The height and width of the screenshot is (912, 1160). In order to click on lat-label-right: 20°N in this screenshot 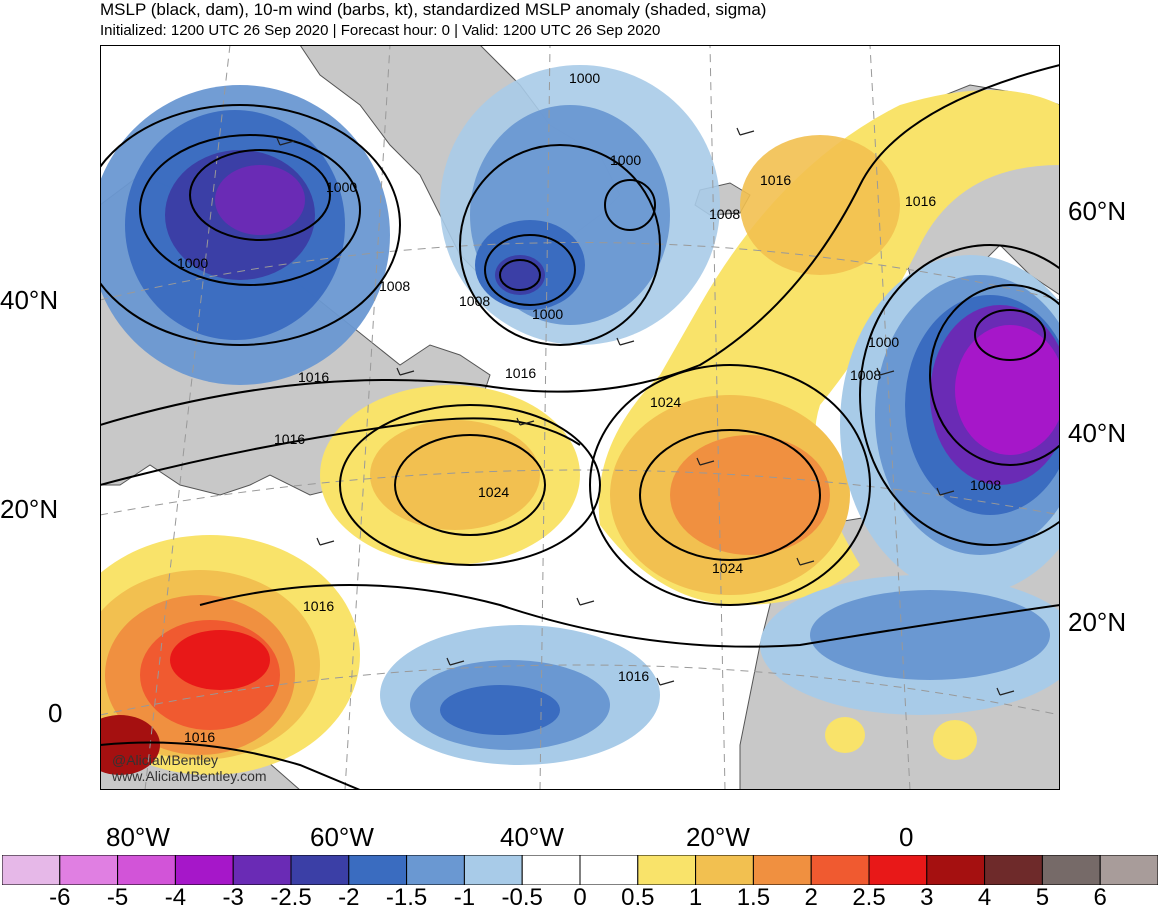, I will do `click(1097, 622)`.